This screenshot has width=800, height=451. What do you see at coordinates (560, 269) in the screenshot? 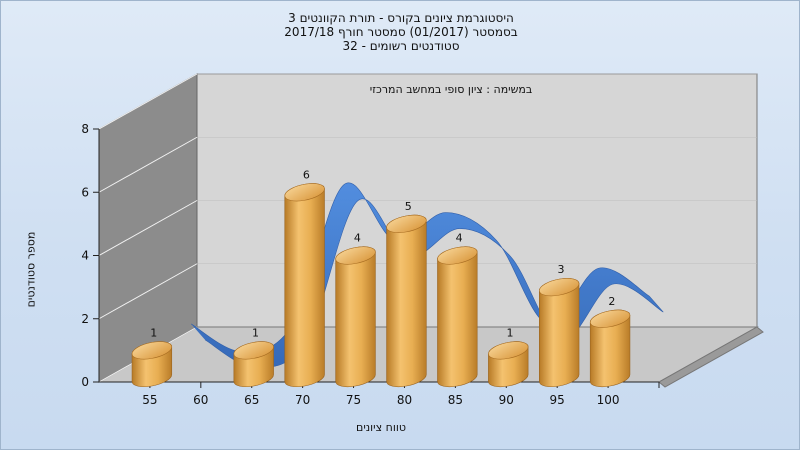
I see `bar-value-label: 3` at bounding box center [560, 269].